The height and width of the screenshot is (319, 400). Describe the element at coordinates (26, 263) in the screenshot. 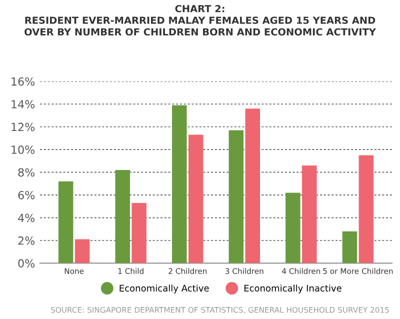

I see `y-tick-label: 0%` at that location.